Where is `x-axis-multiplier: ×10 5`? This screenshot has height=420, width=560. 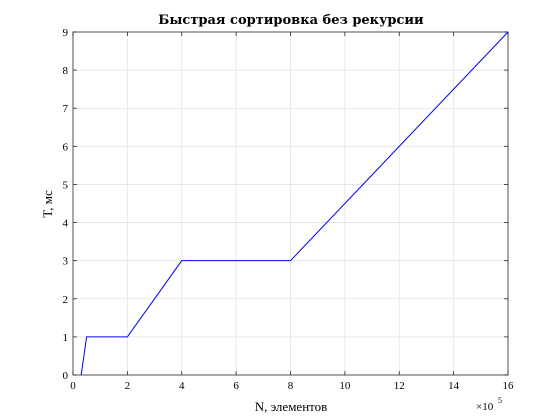
x-axis-multiplier: ×10 5 is located at coordinates (489, 404).